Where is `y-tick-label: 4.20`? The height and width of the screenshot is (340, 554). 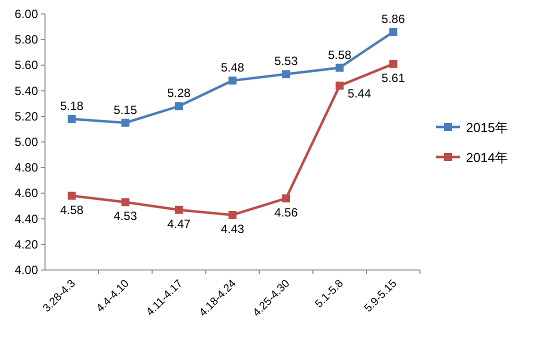
y-tick-label: 4.20 is located at coordinates (26, 244).